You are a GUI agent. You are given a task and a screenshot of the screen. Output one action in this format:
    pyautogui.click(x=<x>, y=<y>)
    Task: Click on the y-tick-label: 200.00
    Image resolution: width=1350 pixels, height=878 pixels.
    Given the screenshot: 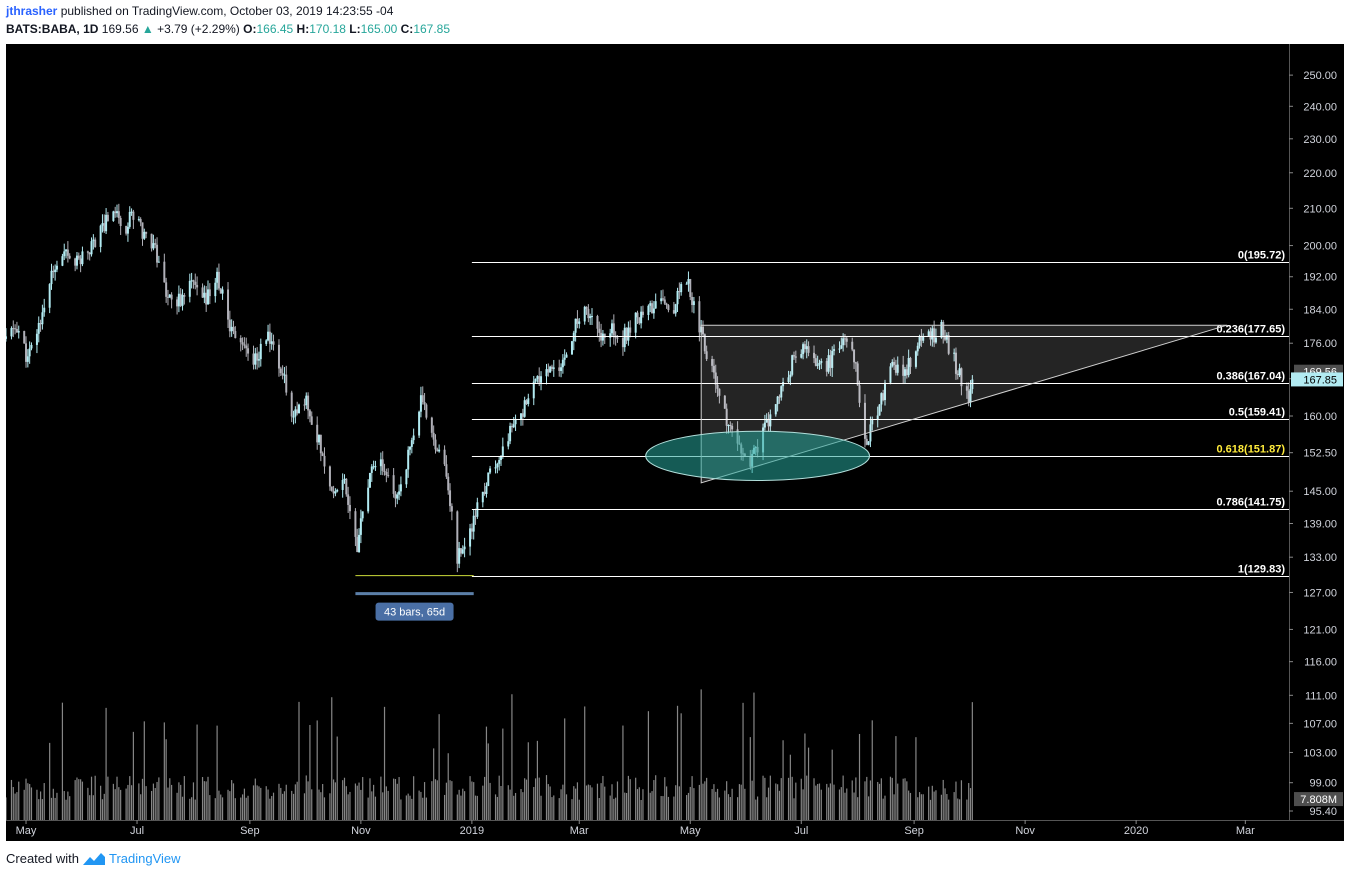 What is the action you would take?
    pyautogui.click(x=1320, y=247)
    